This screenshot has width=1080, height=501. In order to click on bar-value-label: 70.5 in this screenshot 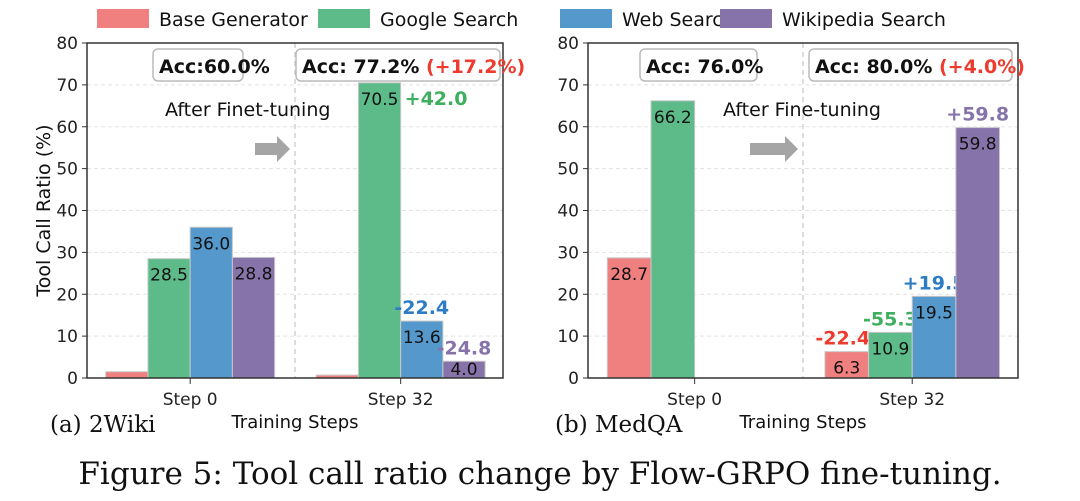, I will do `click(380, 100)`.